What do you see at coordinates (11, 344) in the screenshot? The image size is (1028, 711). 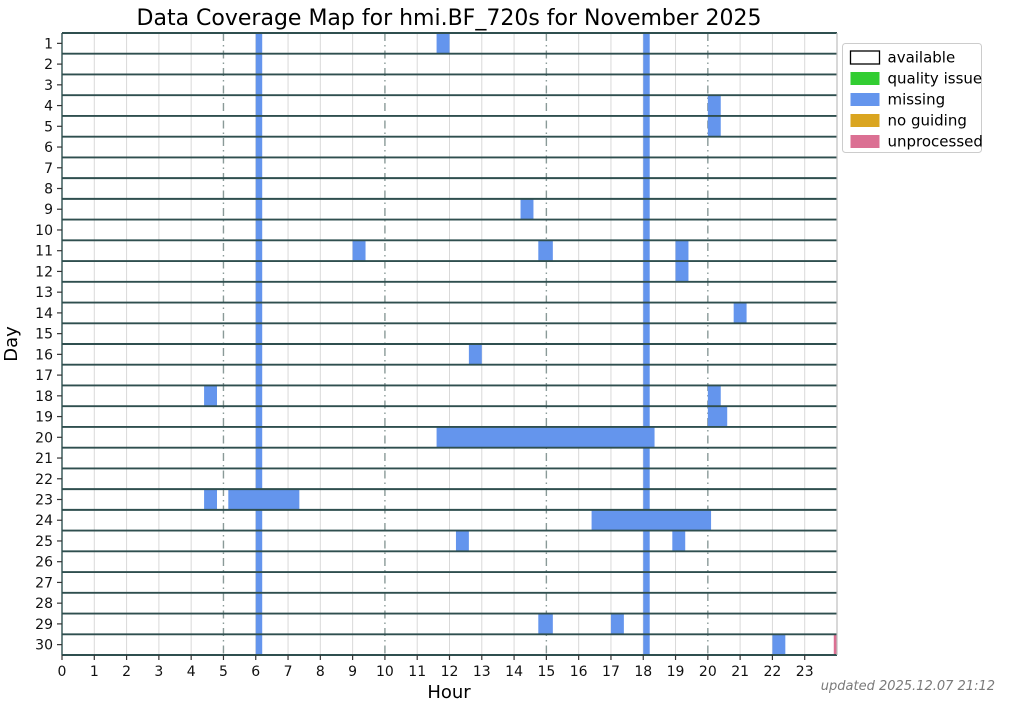 I see `y-axis-label: Day` at bounding box center [11, 344].